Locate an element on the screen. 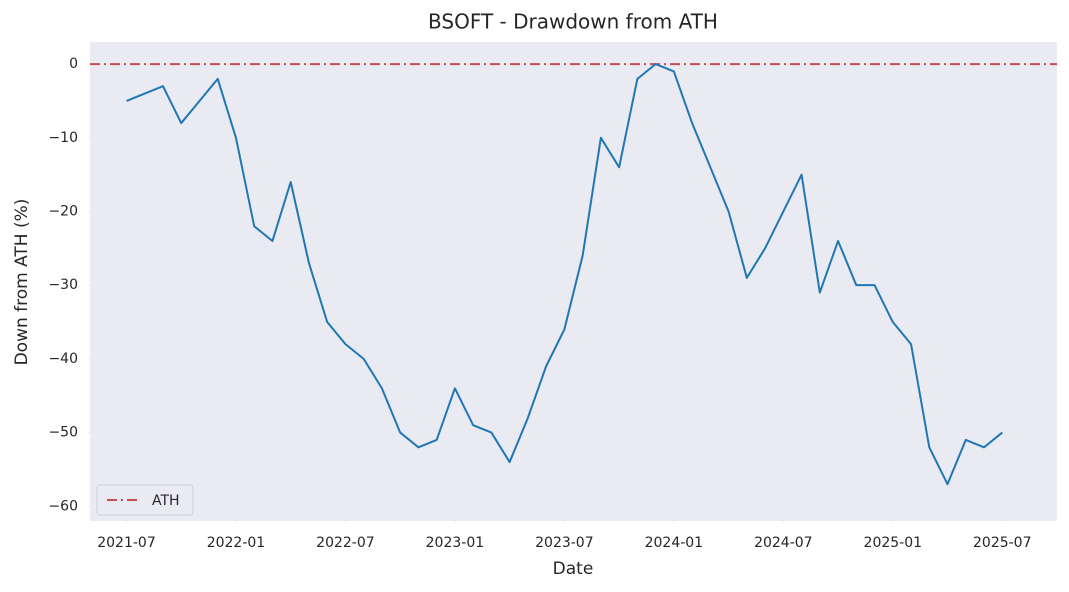  y-tick-label: −60 is located at coordinates (63, 506).